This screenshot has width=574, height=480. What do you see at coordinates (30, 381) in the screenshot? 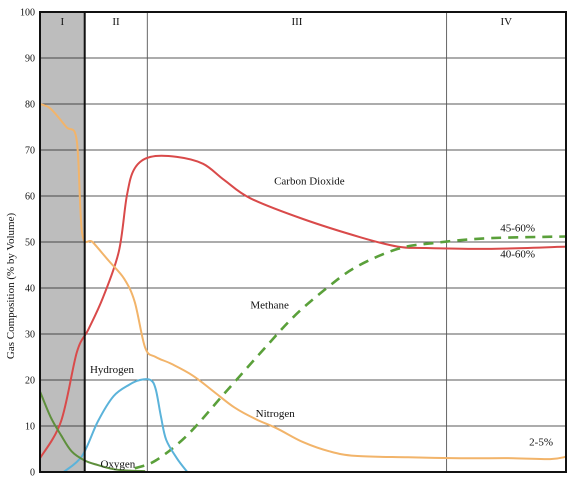
I see `y-tick-label-20: 20` at bounding box center [30, 381].